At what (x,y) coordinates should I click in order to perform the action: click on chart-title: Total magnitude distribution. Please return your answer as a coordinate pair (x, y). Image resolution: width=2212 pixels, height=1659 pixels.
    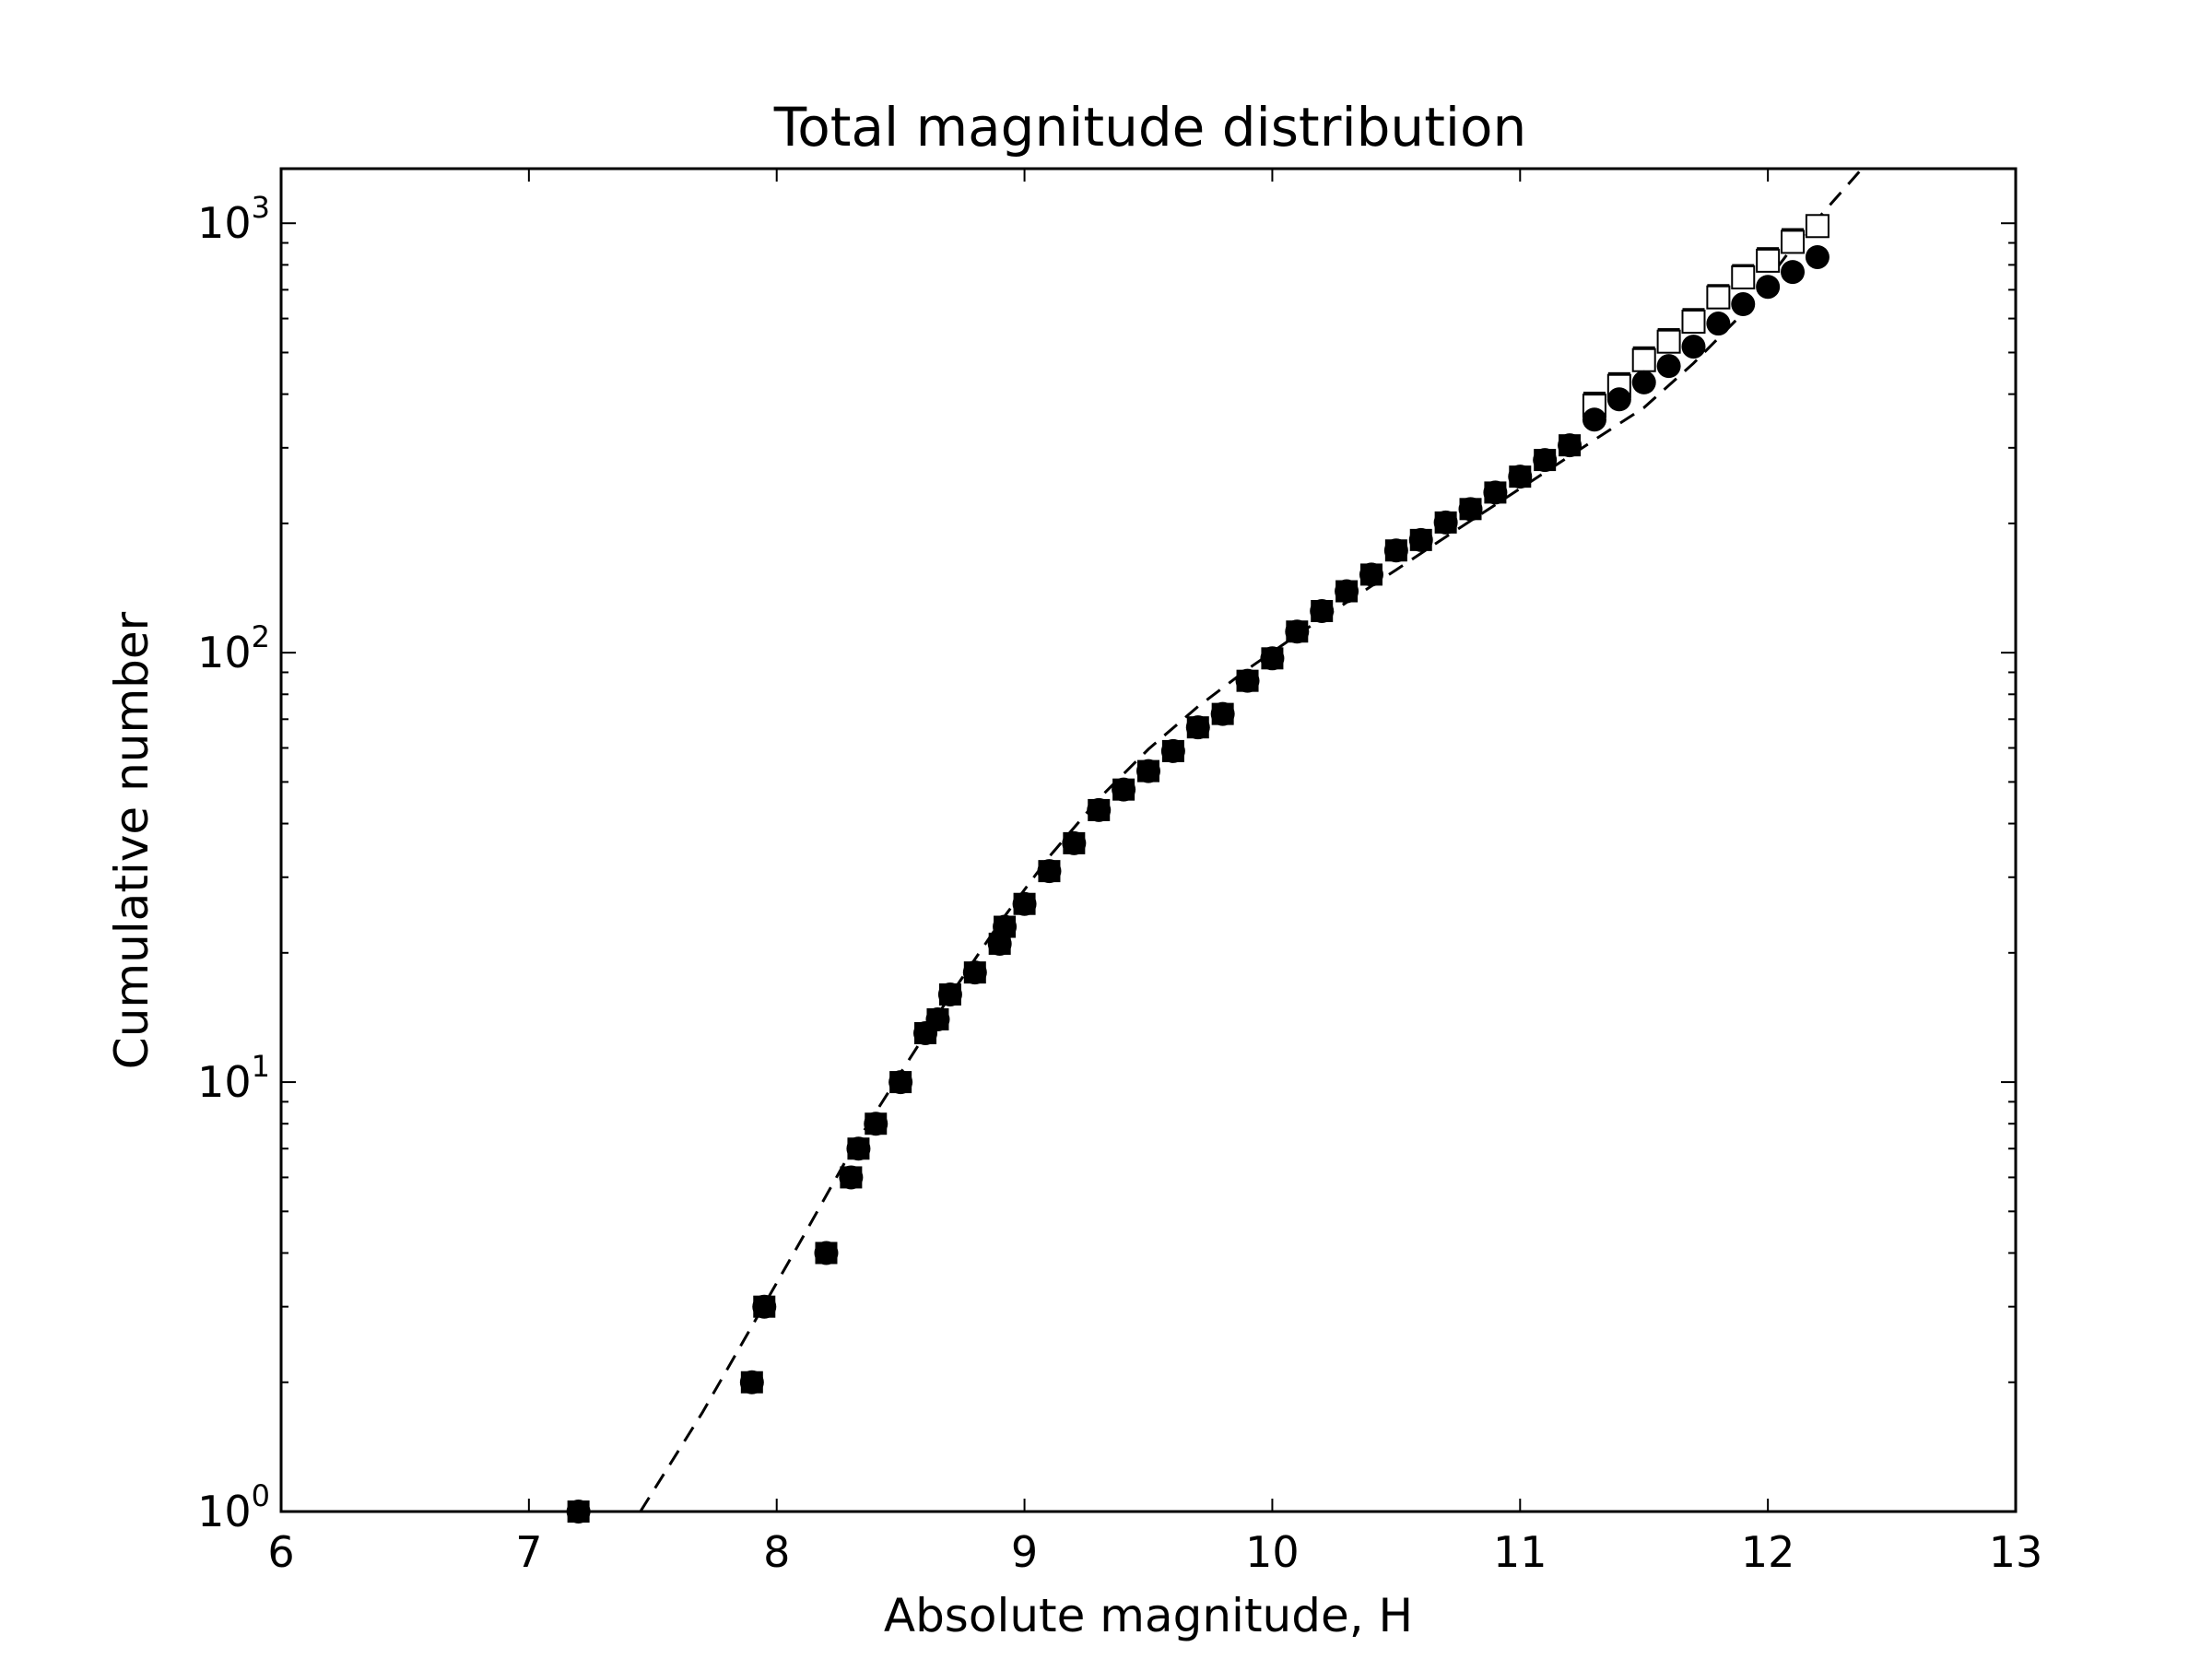
    Looking at the image, I should click on (1150, 127).